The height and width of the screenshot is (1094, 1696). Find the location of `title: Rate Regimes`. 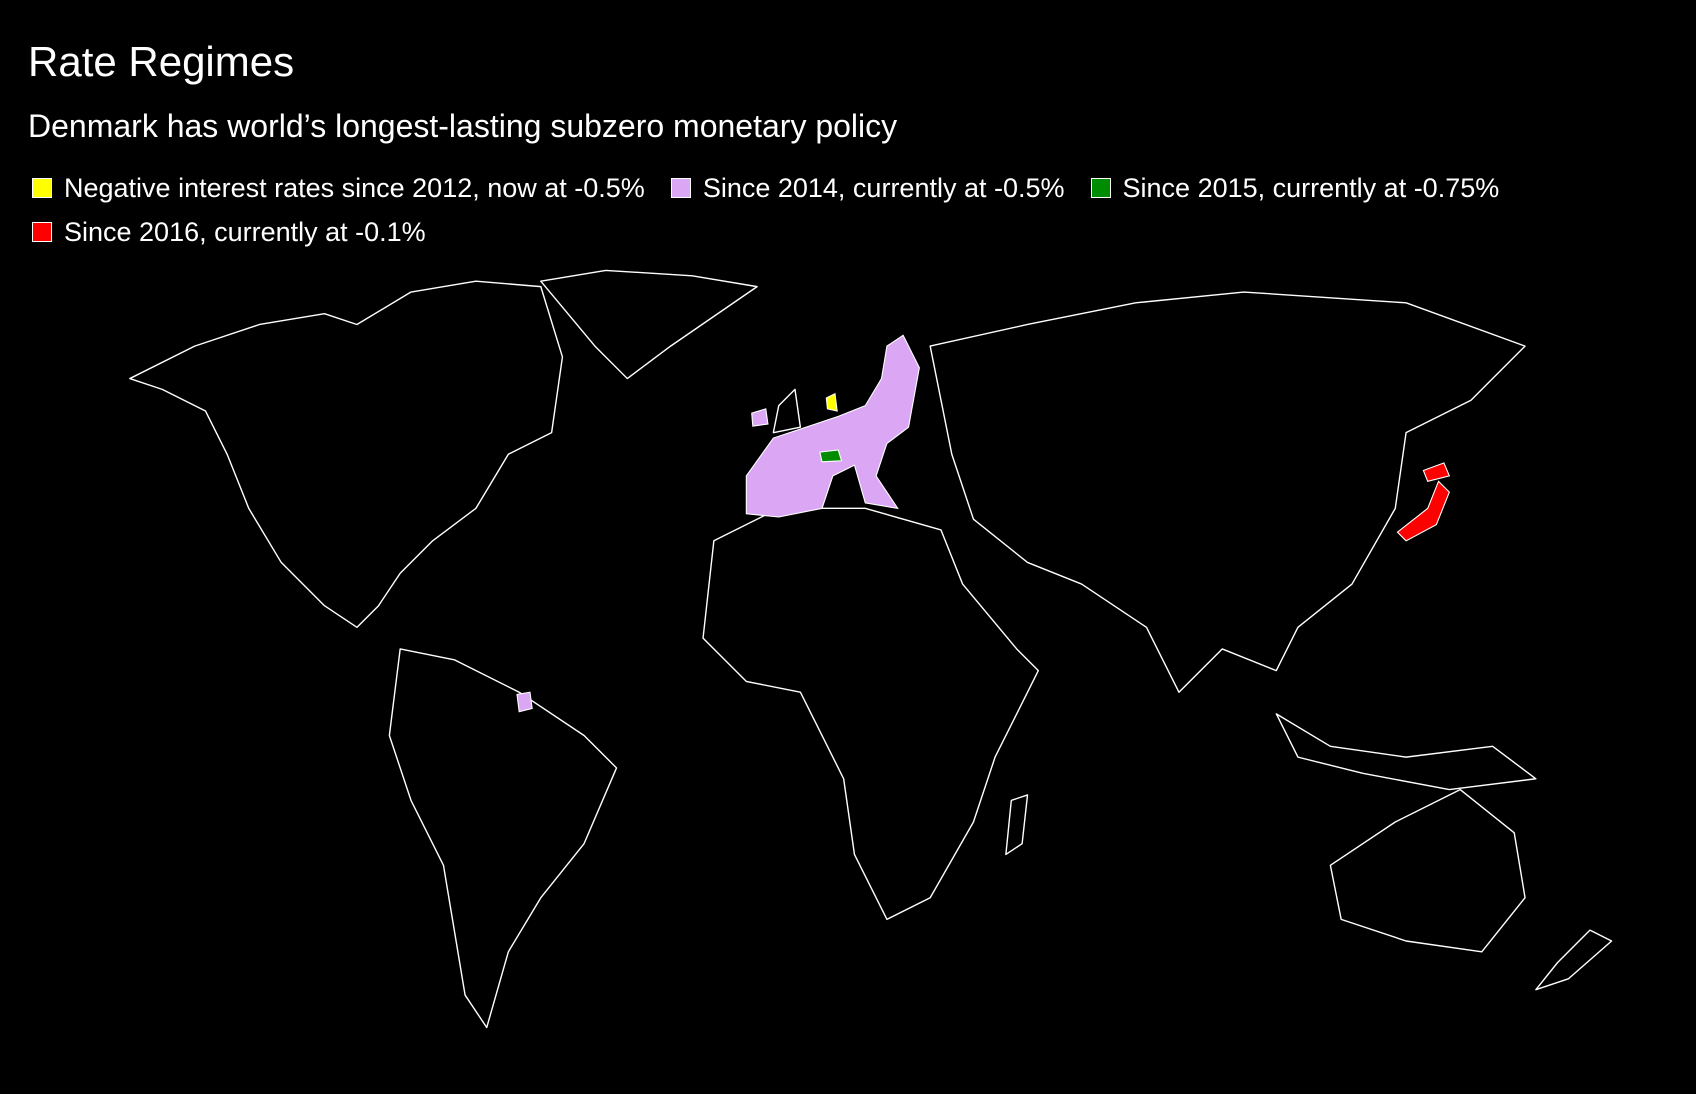

title: Rate Regimes is located at coordinates (161, 61).